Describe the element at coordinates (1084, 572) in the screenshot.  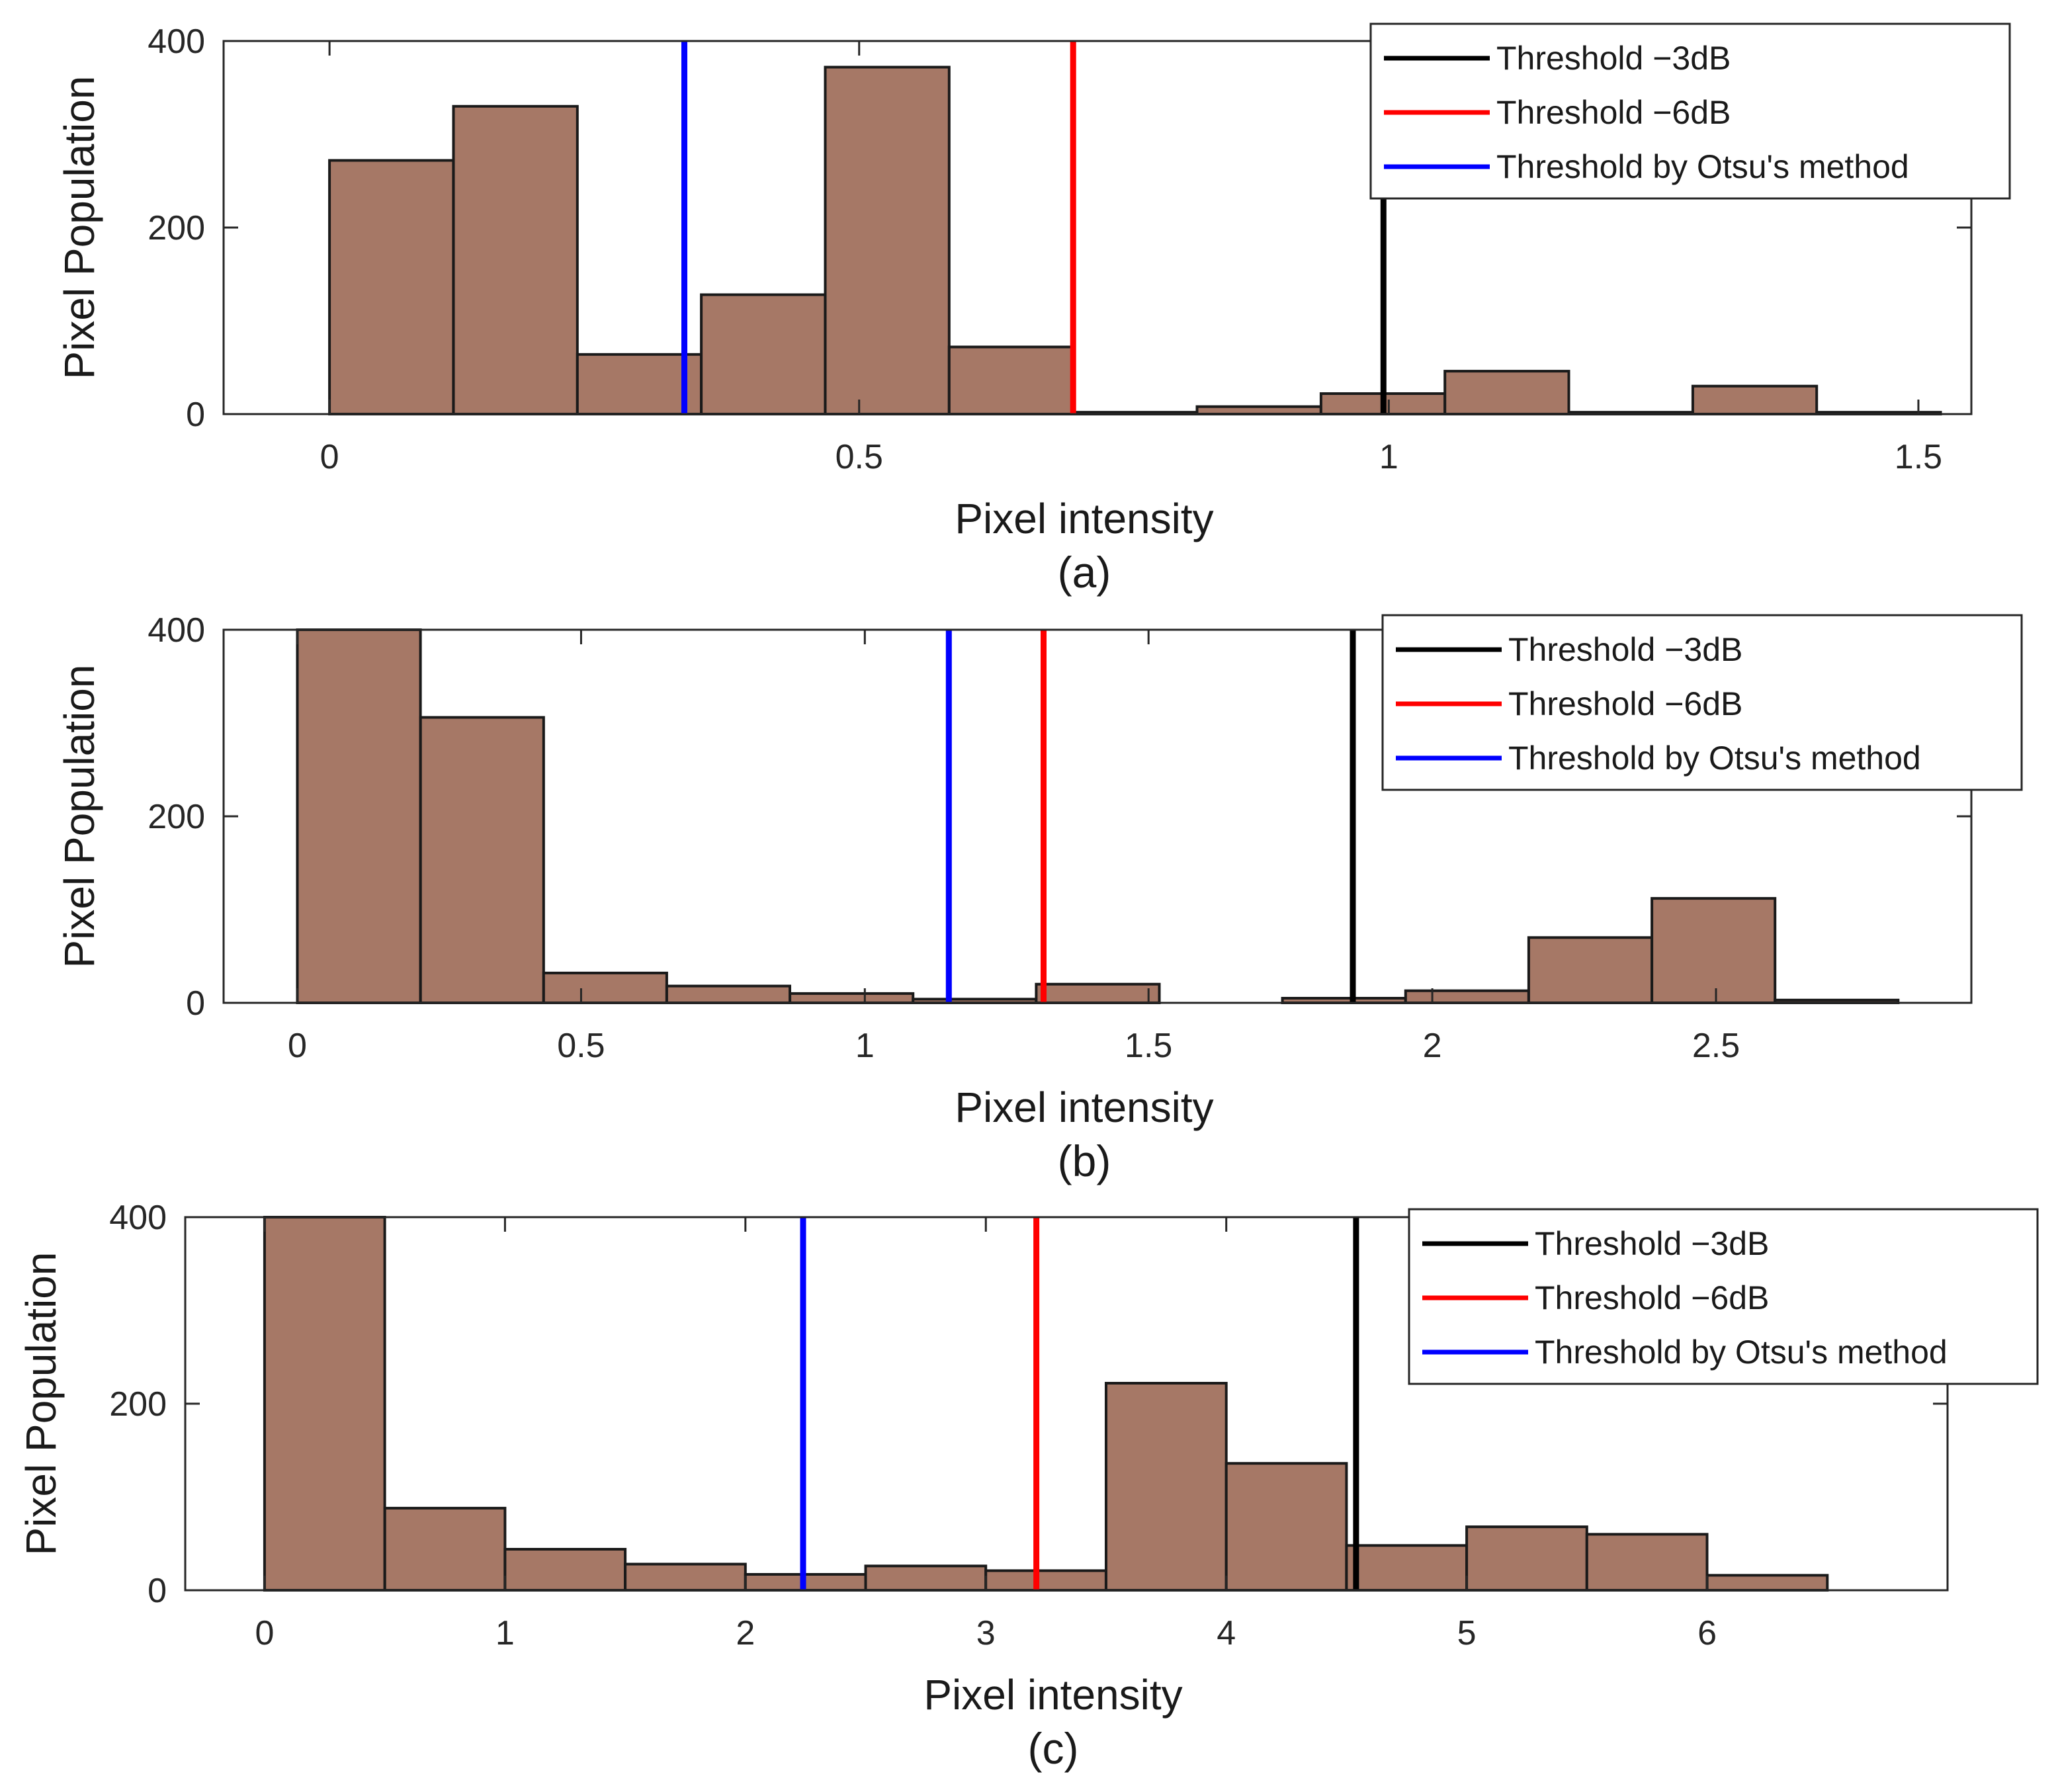
I see `panel-label: (a)` at that location.